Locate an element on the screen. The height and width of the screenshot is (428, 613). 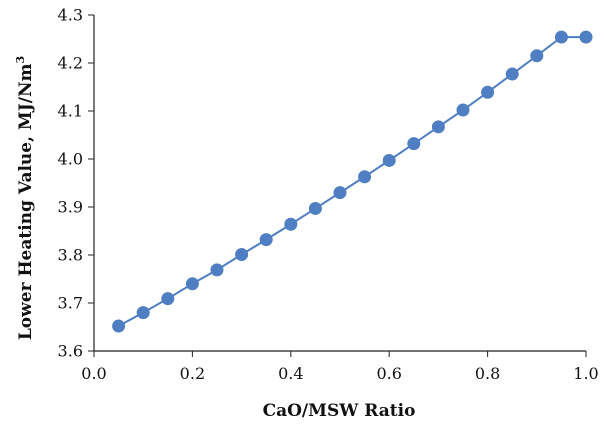
y-axis-title-superscript: 3 is located at coordinates (20, 60).